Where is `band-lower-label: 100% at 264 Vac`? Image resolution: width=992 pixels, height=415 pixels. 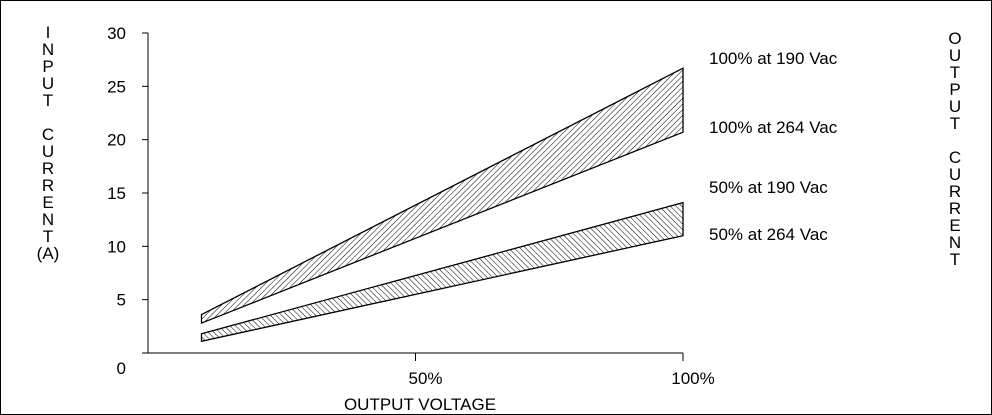
band-lower-label: 100% at 264 Vac is located at coordinates (773, 127).